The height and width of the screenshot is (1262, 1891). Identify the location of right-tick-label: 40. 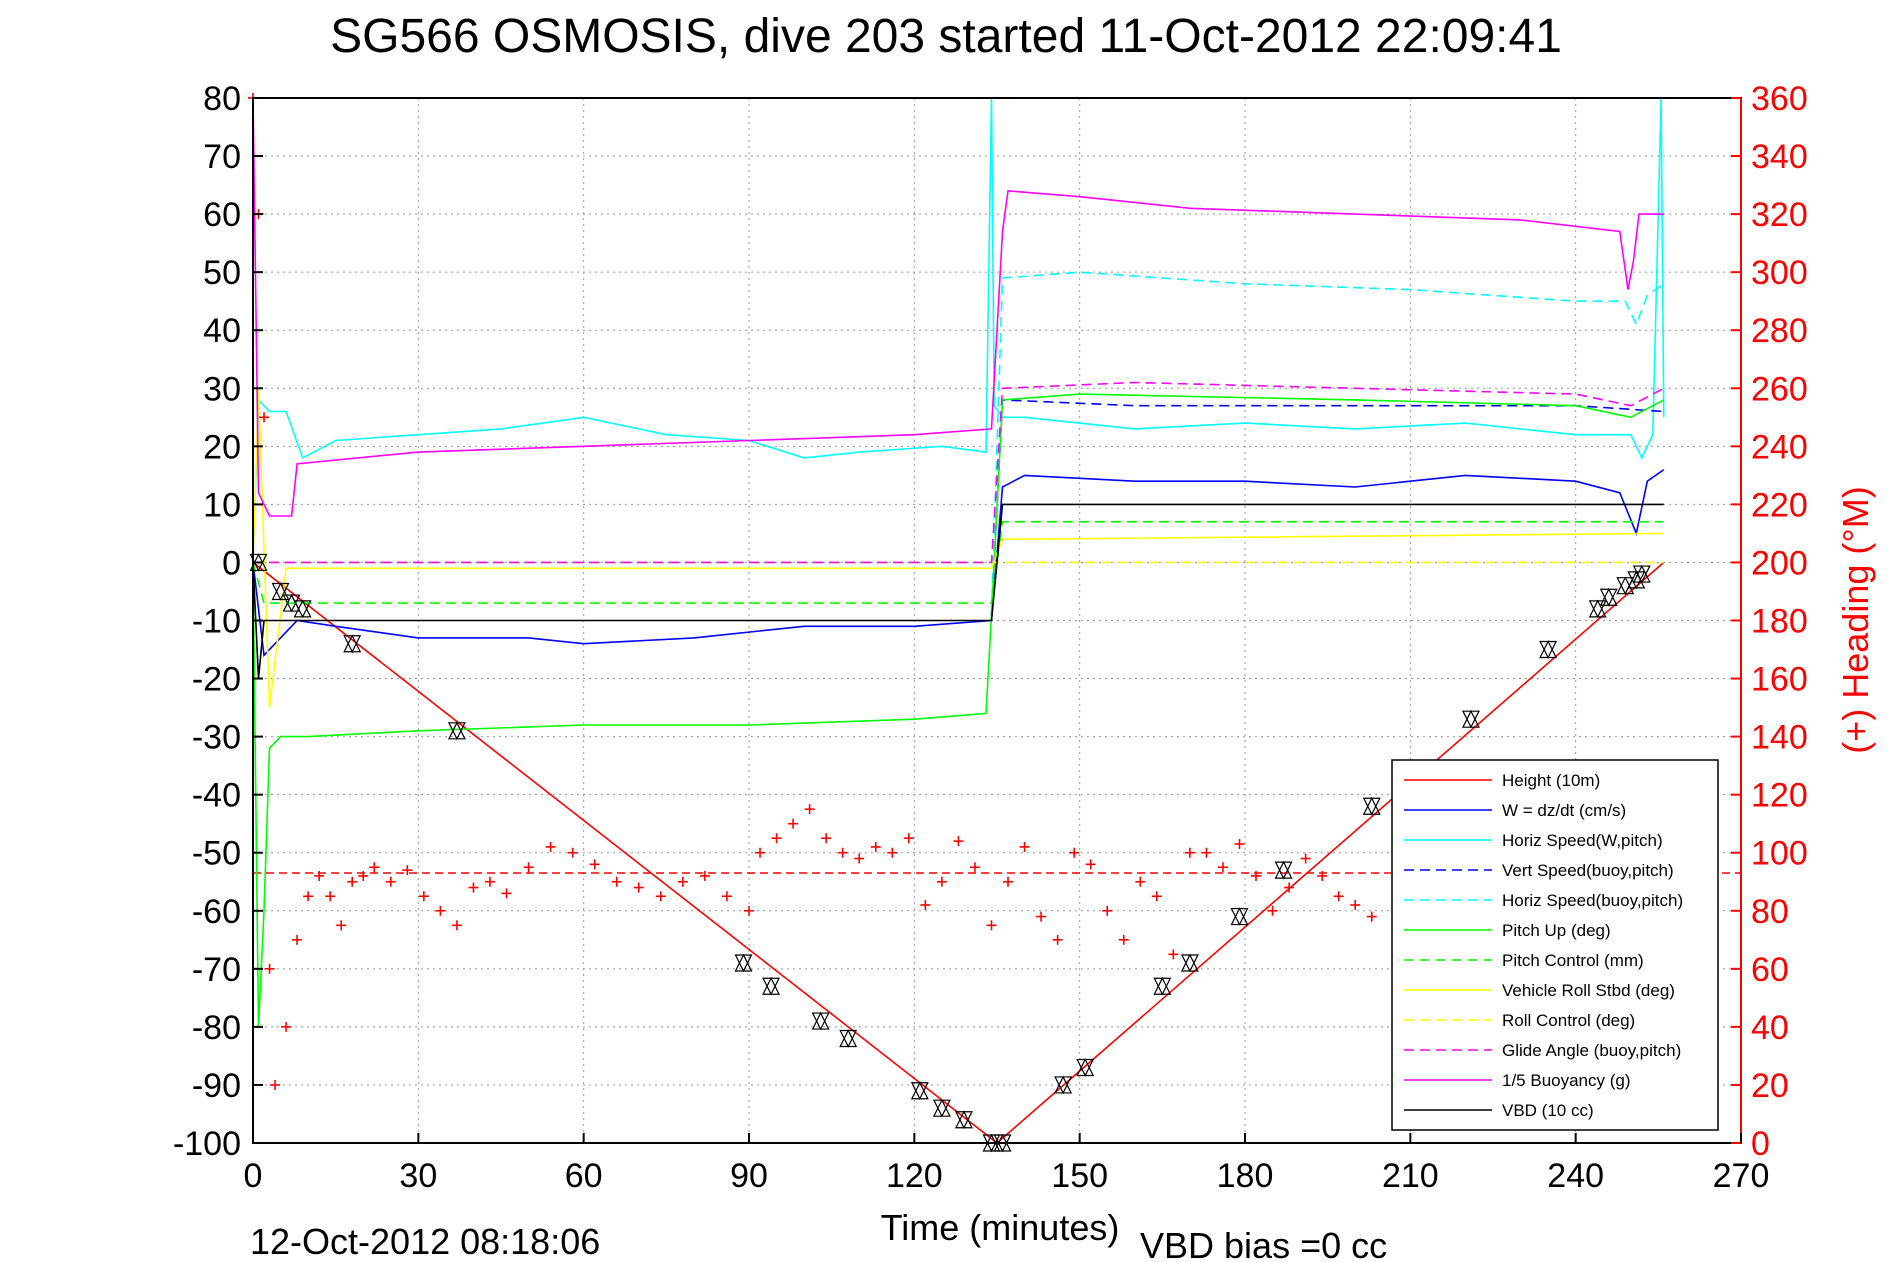
(1770, 1028).